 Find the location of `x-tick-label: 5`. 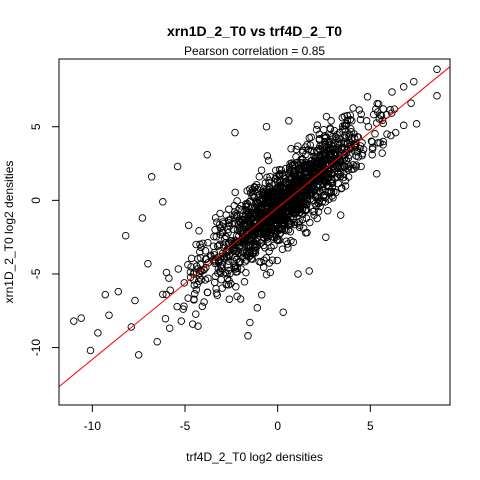

x-tick-label: 5 is located at coordinates (370, 426).